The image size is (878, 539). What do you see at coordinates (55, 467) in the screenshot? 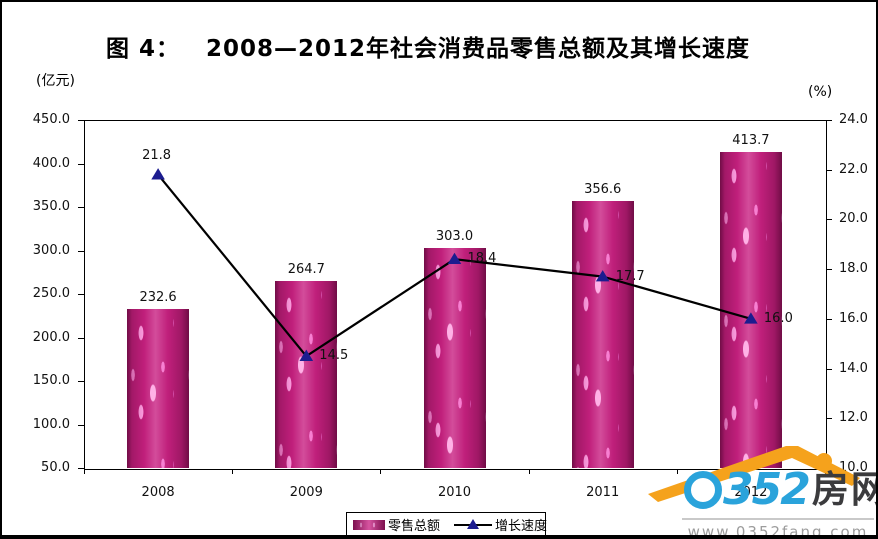
I see `y-left-label-50: 50.0` at bounding box center [55, 467].